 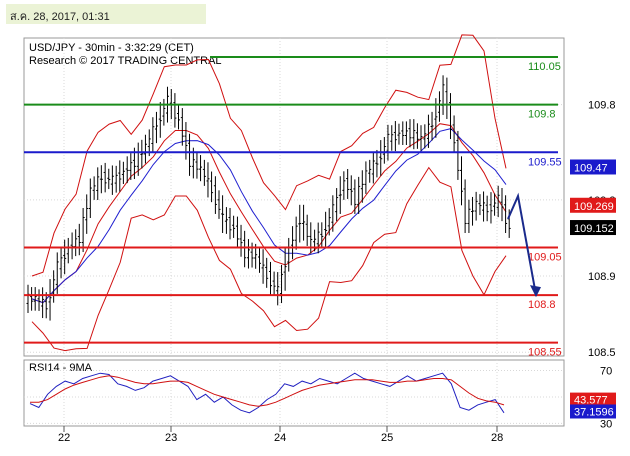 What do you see at coordinates (545, 353) in the screenshot?
I see `level-label: 108.55` at bounding box center [545, 353].